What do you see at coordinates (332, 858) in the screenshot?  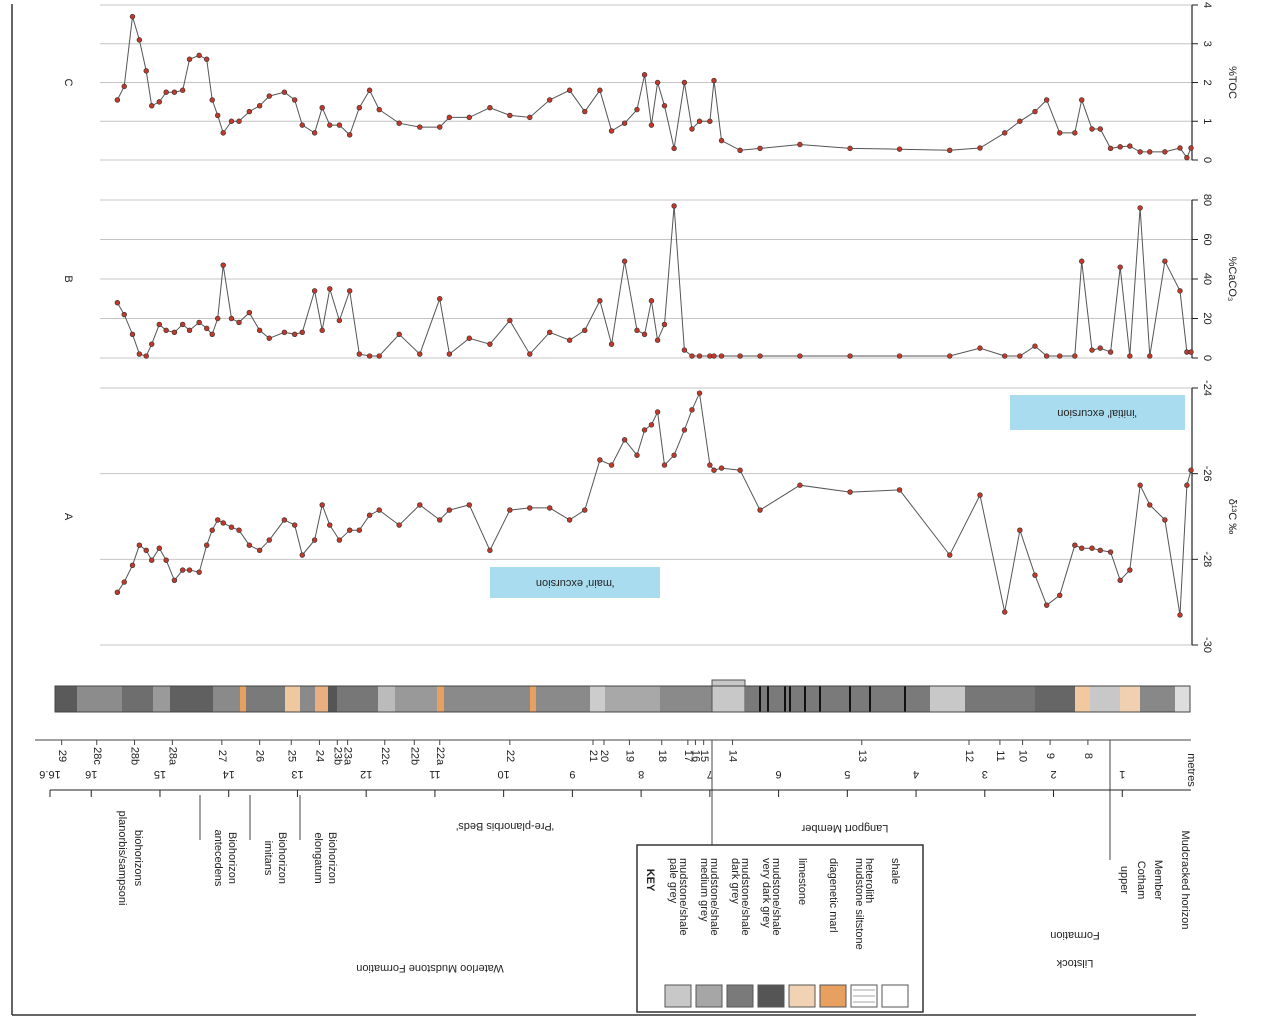 I see `unit-label: Biohorizon` at bounding box center [332, 858].